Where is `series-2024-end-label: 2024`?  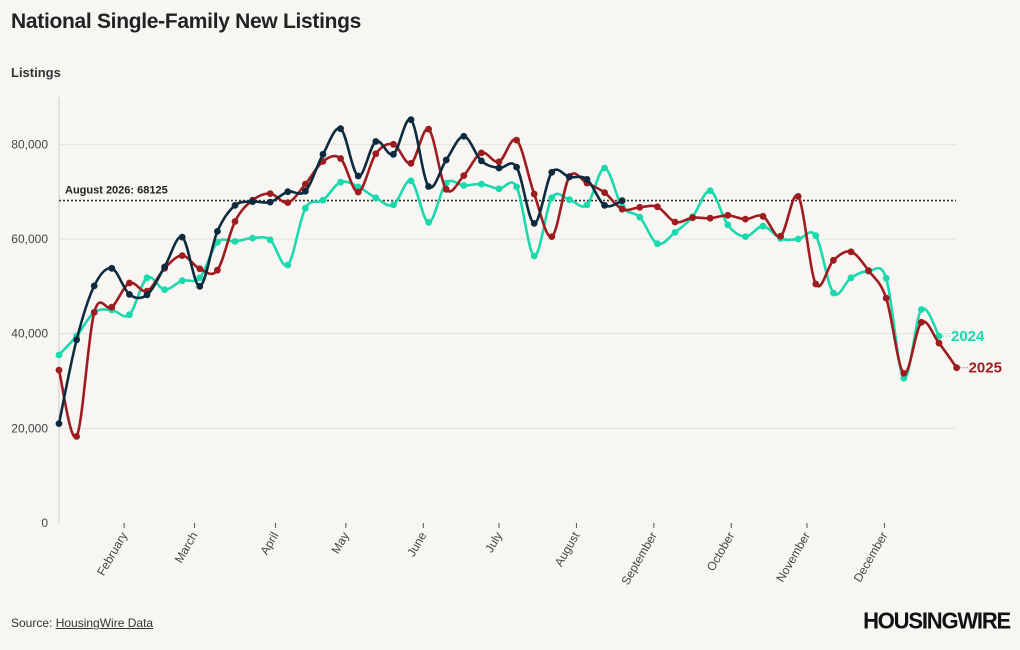
series-2024-end-label: 2024 is located at coordinates (968, 336).